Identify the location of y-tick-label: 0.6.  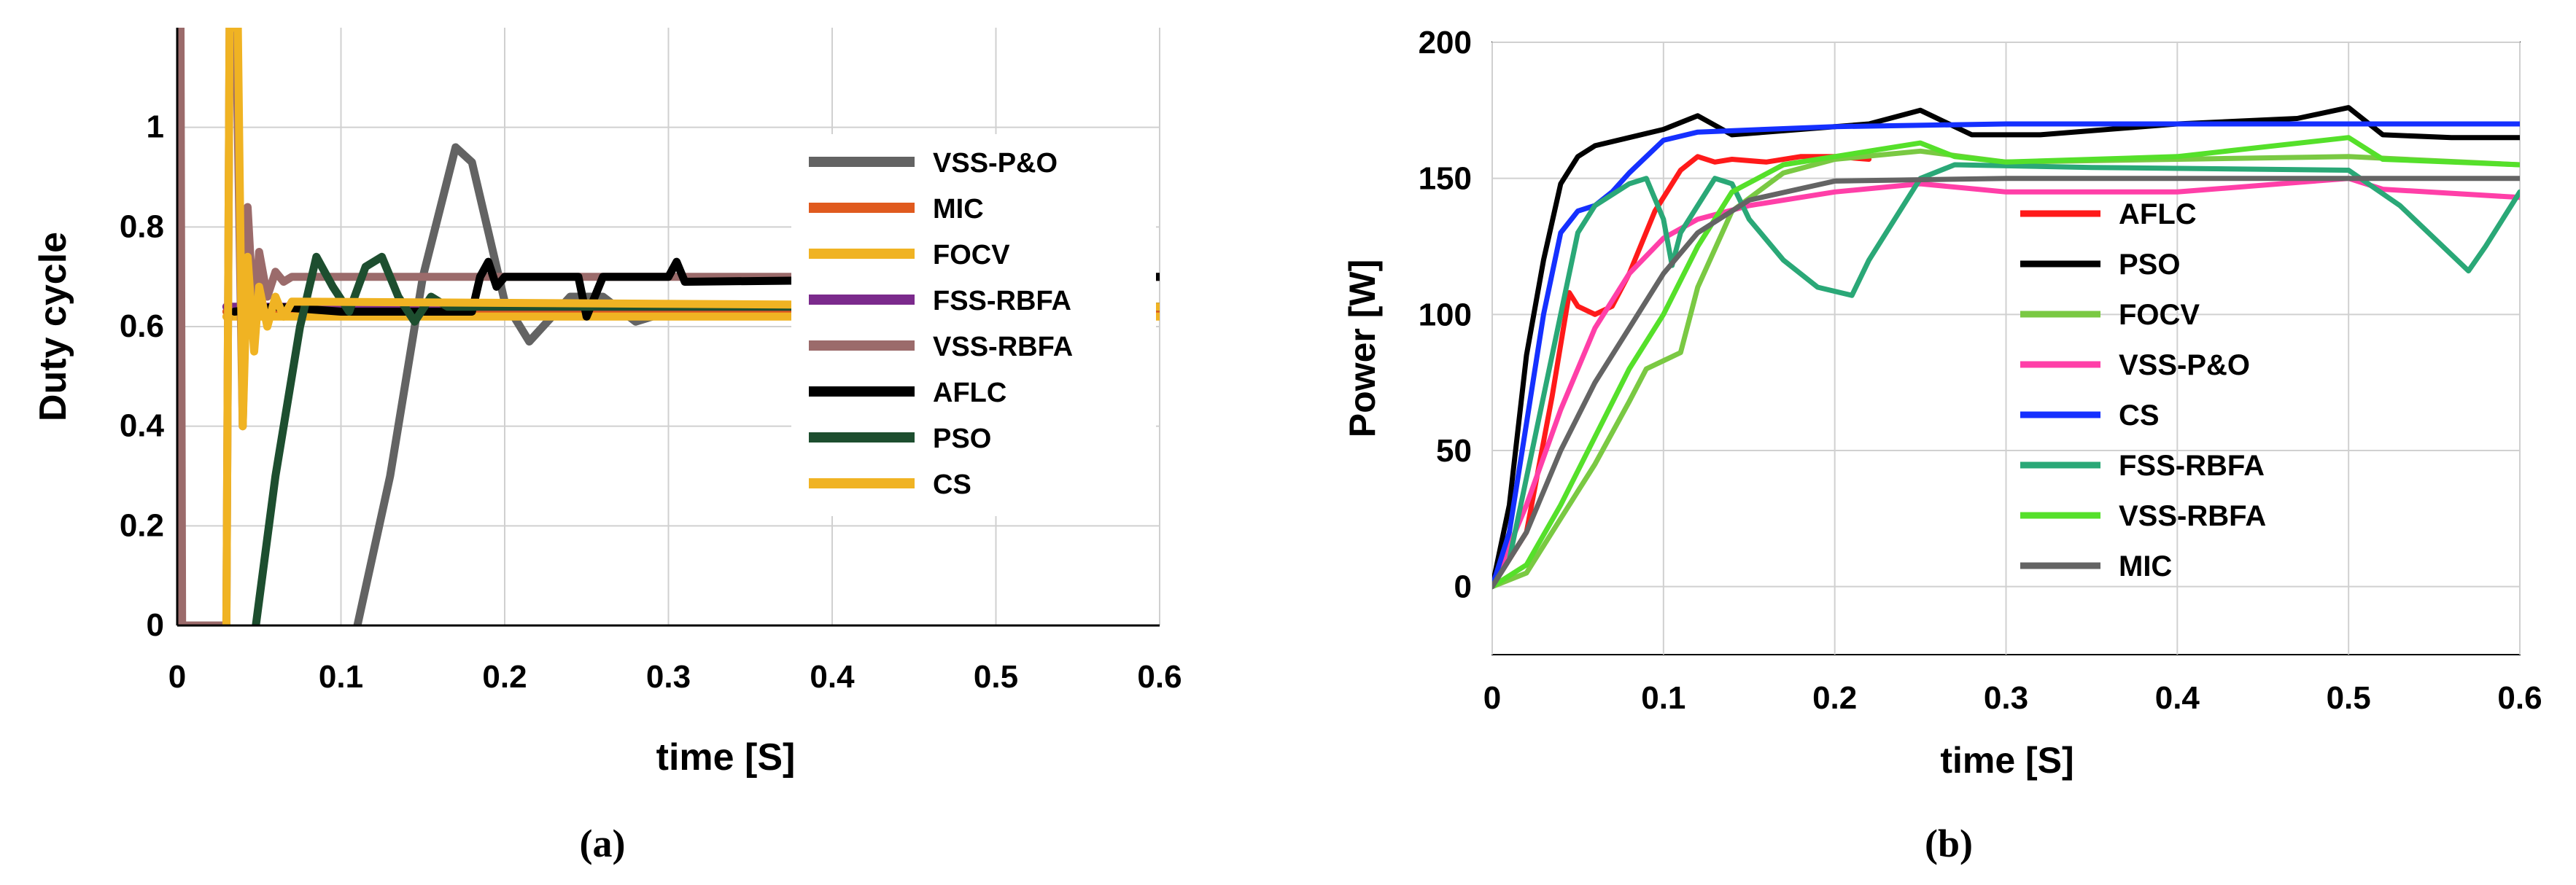
(142, 326).